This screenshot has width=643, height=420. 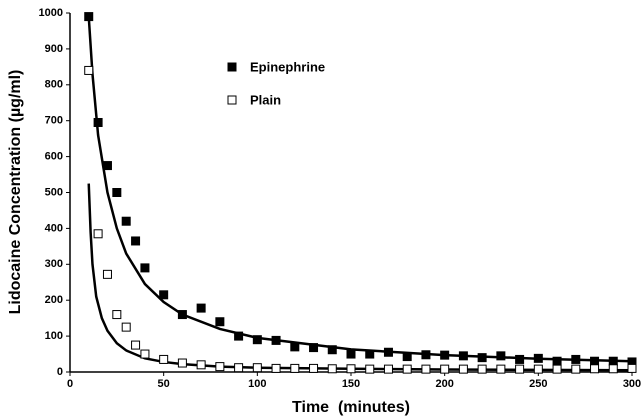 What do you see at coordinates (51, 13) in the screenshot?
I see `y-tick-label: 1000` at bounding box center [51, 13].